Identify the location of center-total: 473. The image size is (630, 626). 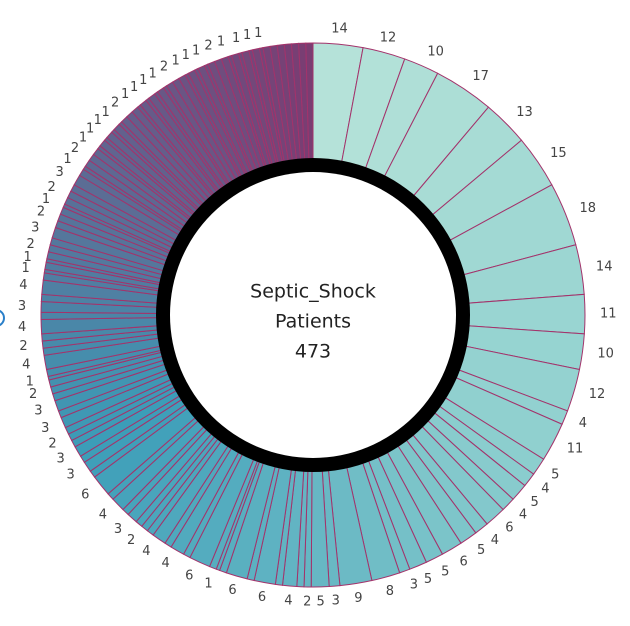
(313, 352).